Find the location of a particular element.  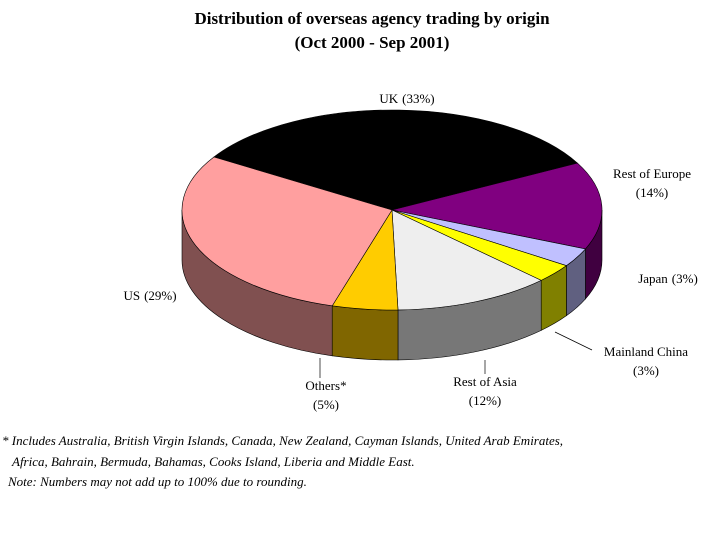

chart-subtitle: (Oct 2000 - Sep 2001) is located at coordinates (372, 42).